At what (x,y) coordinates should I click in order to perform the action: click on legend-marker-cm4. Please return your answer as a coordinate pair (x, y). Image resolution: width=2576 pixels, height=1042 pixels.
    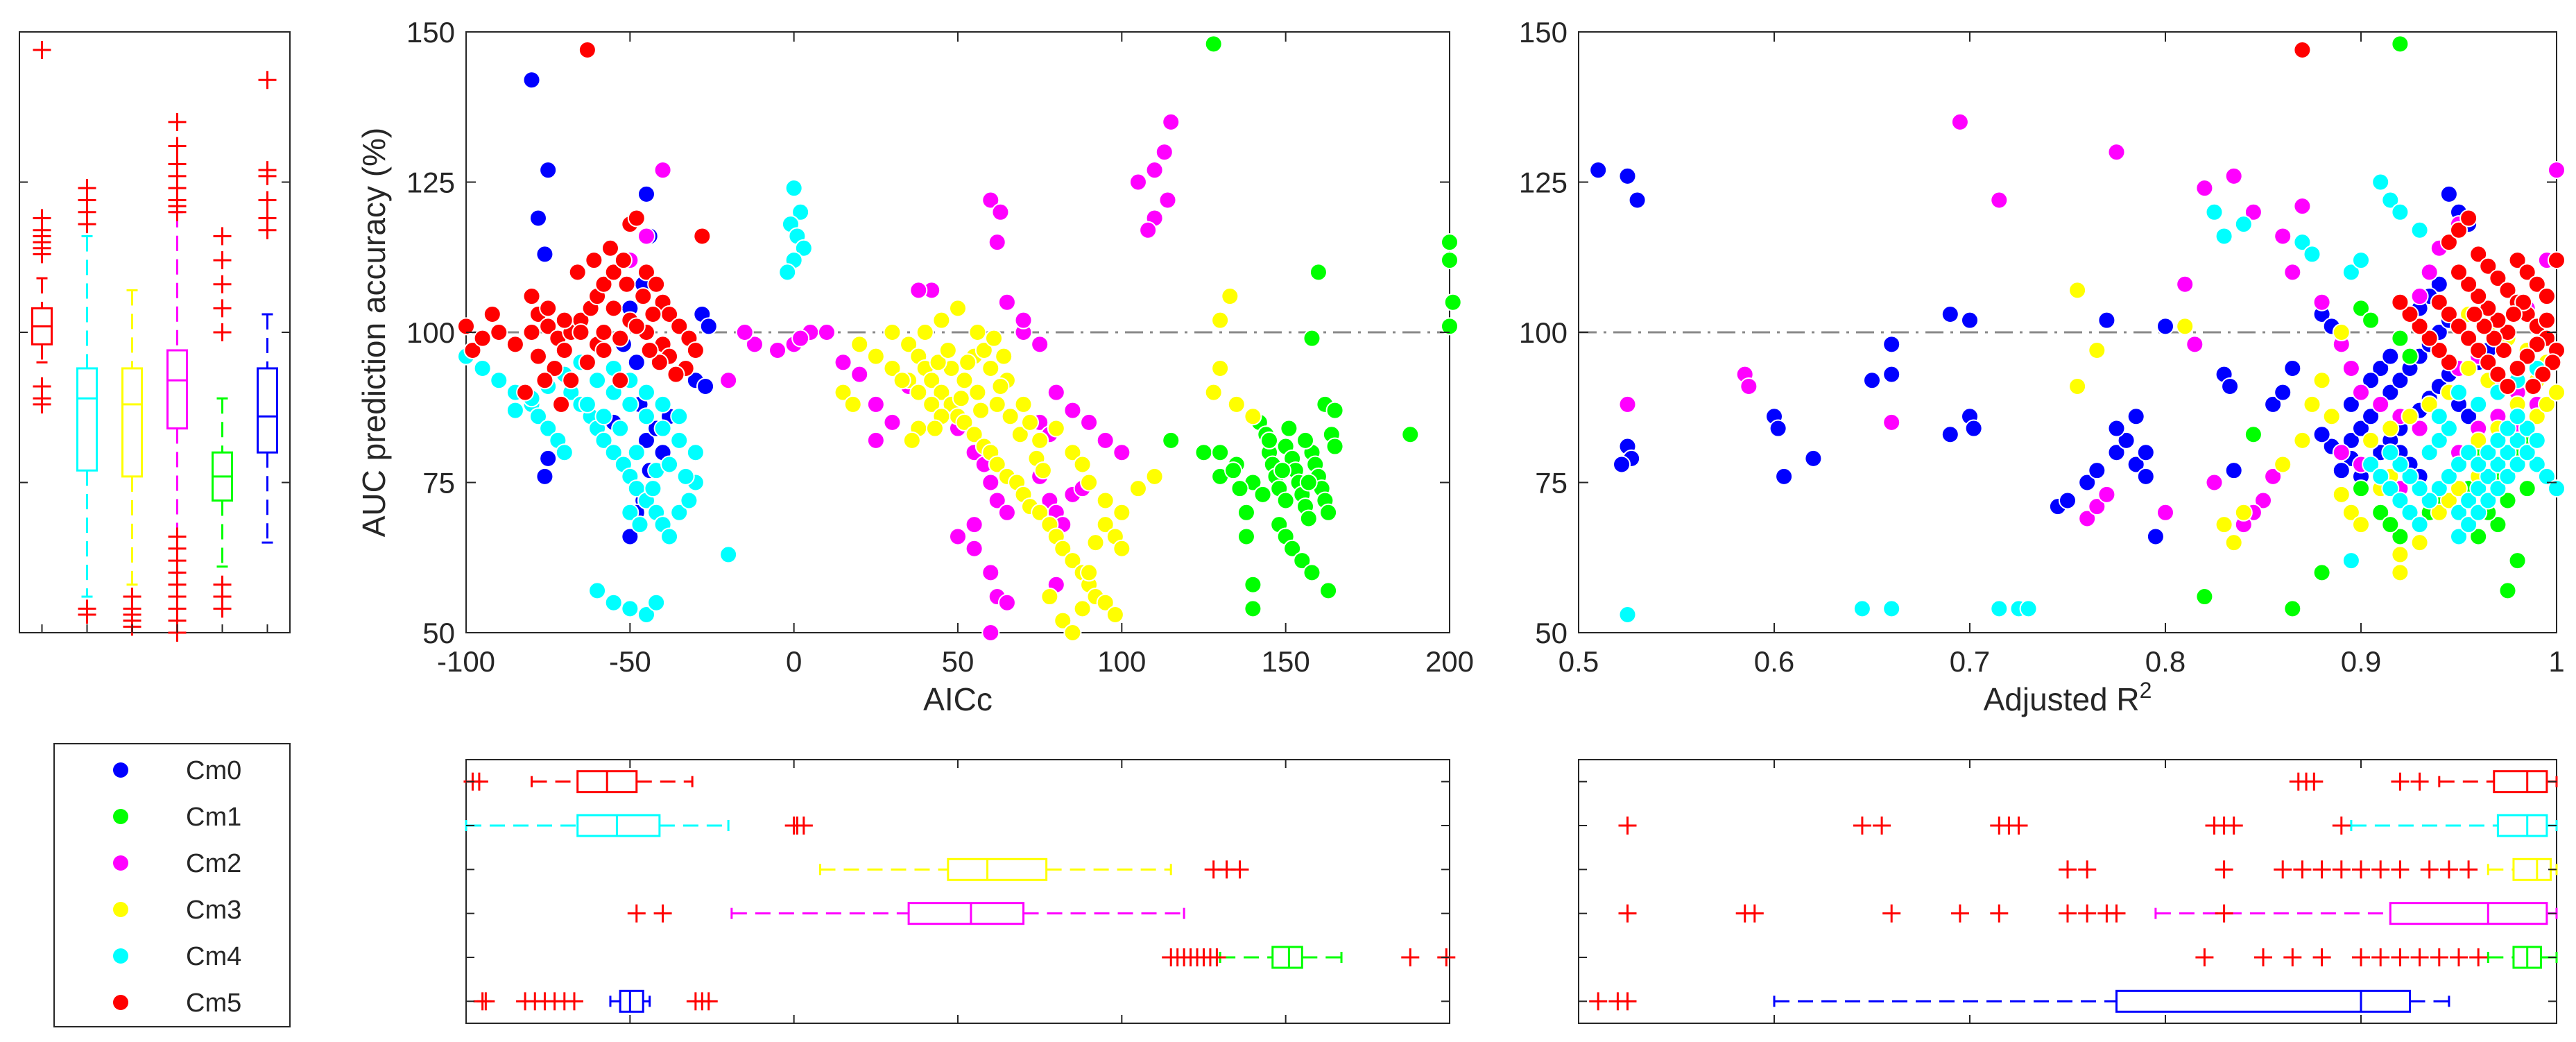
    Looking at the image, I should click on (120, 956).